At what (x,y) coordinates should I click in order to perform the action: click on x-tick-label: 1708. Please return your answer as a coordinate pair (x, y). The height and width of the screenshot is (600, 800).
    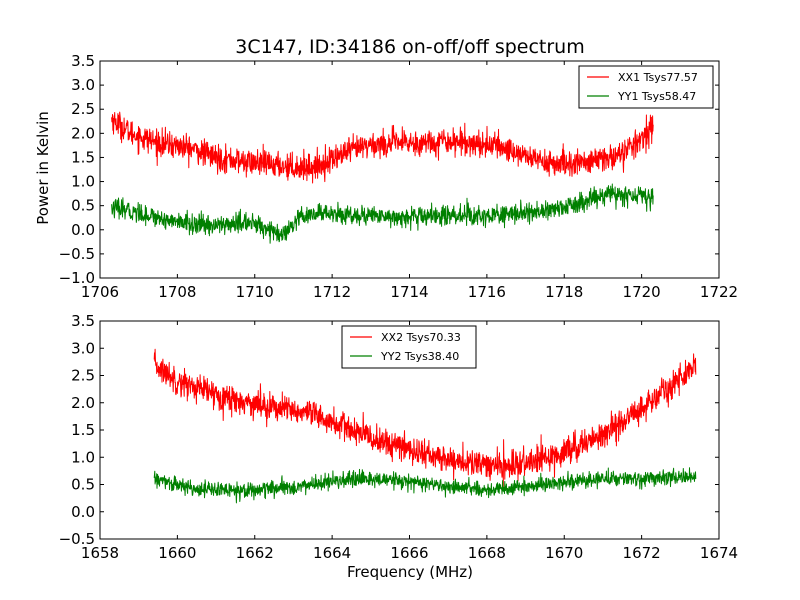
    Looking at the image, I should click on (177, 292).